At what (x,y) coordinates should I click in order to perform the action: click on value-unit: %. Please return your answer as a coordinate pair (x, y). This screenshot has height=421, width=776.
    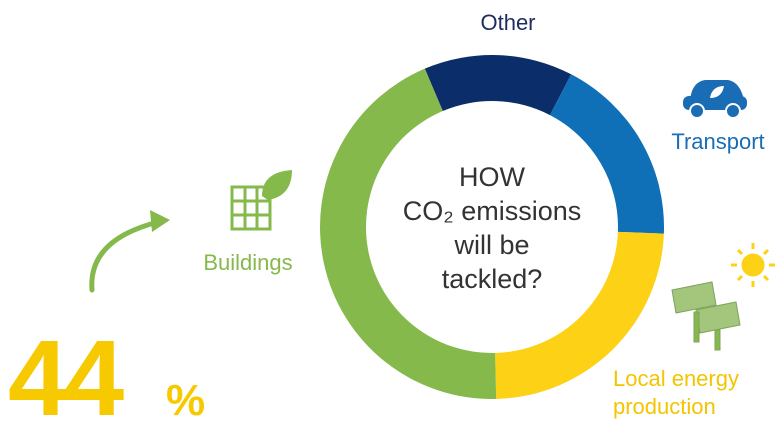
    Looking at the image, I should click on (185, 398).